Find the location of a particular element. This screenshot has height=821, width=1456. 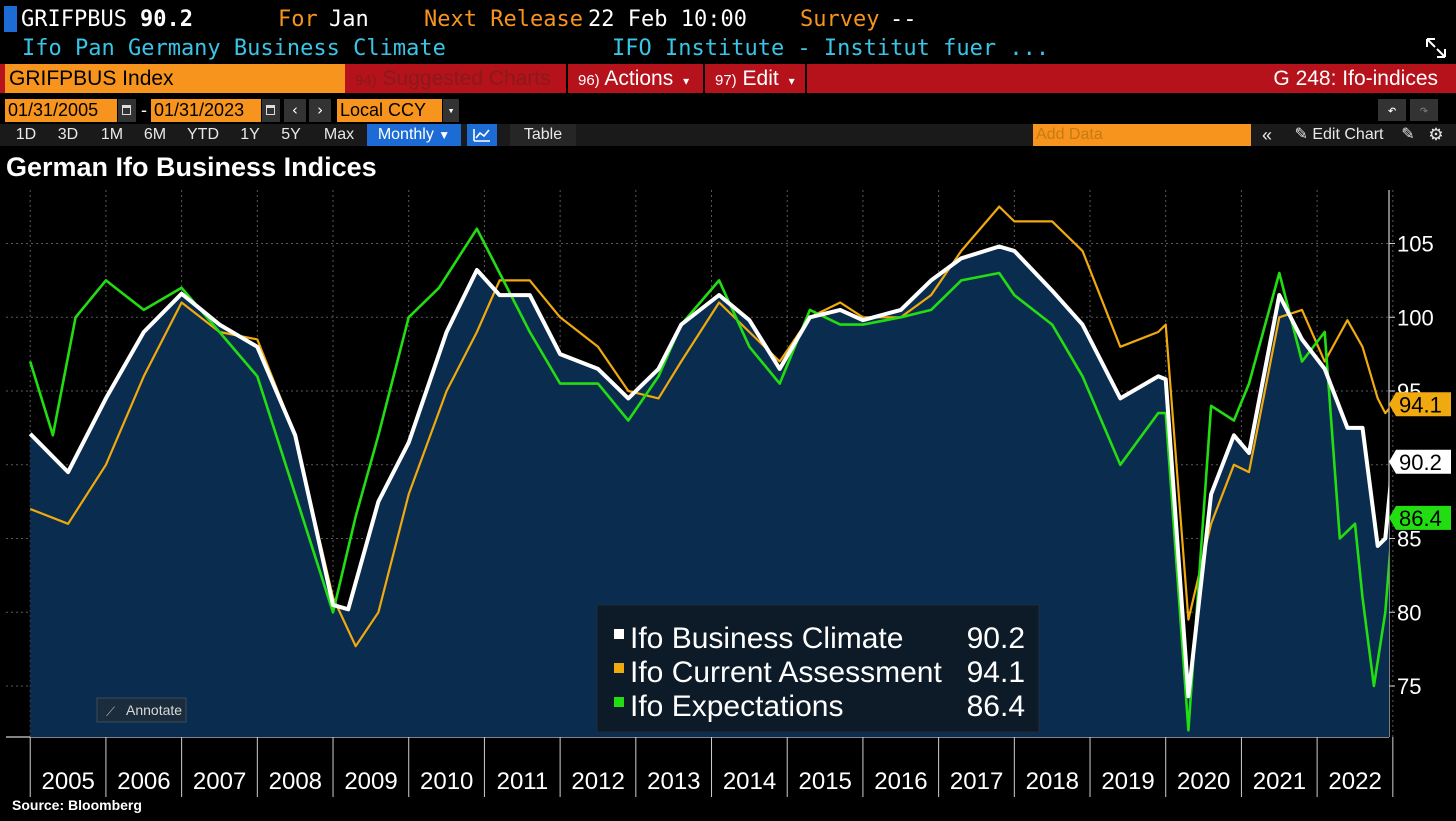

expand-icon is located at coordinates (1436, 48).